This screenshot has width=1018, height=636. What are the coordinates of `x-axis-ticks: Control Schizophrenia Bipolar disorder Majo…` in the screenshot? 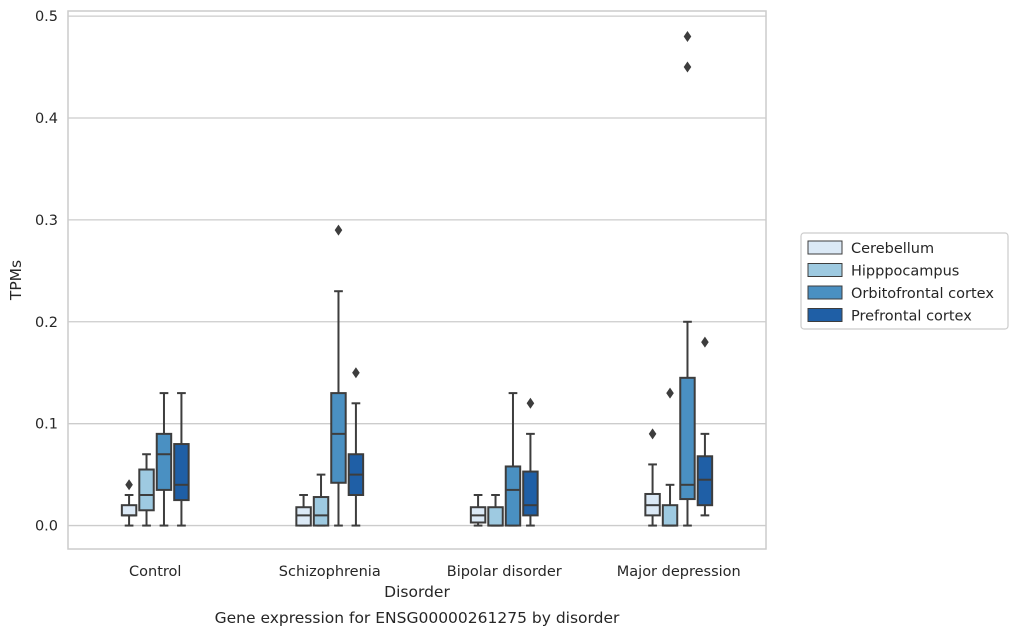 It's located at (435, 572).